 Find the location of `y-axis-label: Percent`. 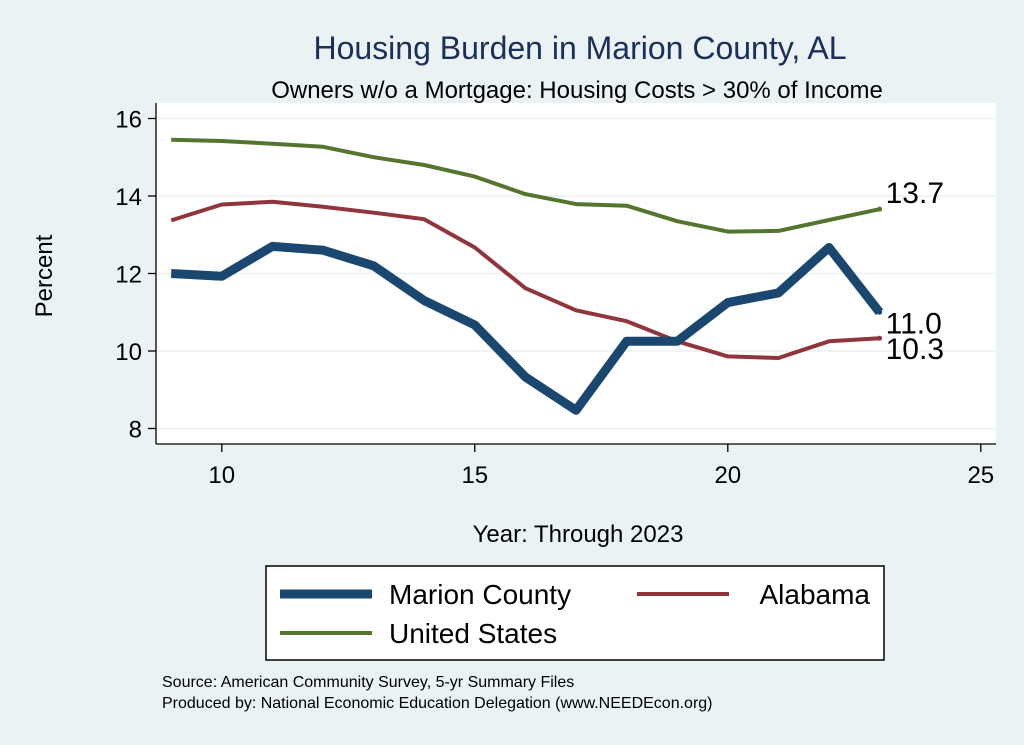

y-axis-label: Percent is located at coordinates (44, 275).